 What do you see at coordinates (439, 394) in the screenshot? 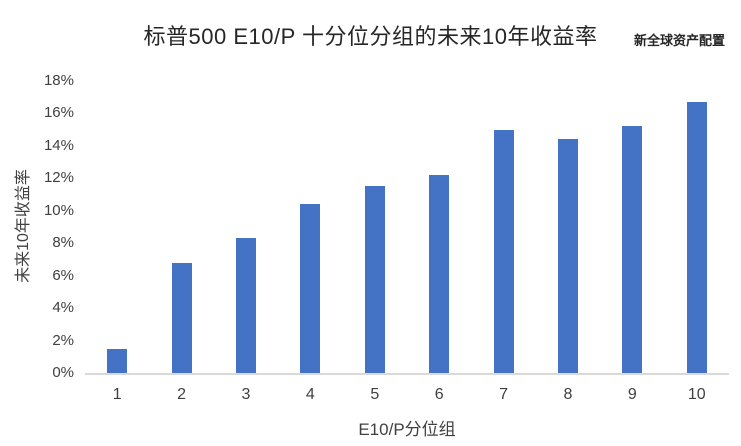
I see `x-tick-label-6: 6` at bounding box center [439, 394].